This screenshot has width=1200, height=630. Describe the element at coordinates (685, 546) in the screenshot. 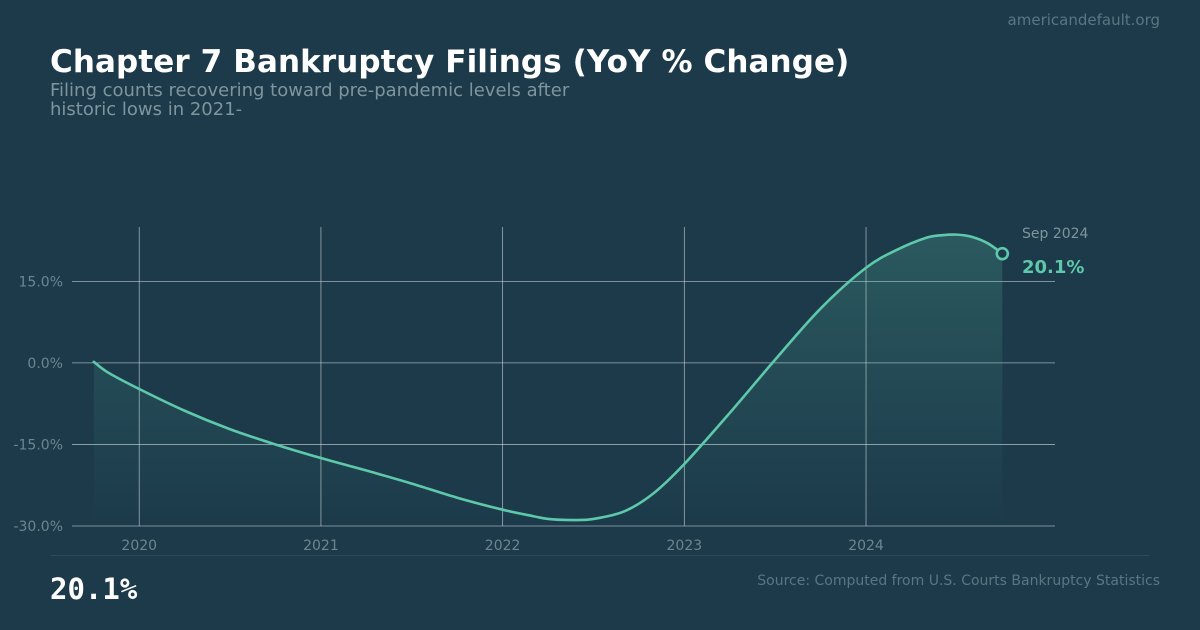

I see `x-tick-label: 2023` at that location.